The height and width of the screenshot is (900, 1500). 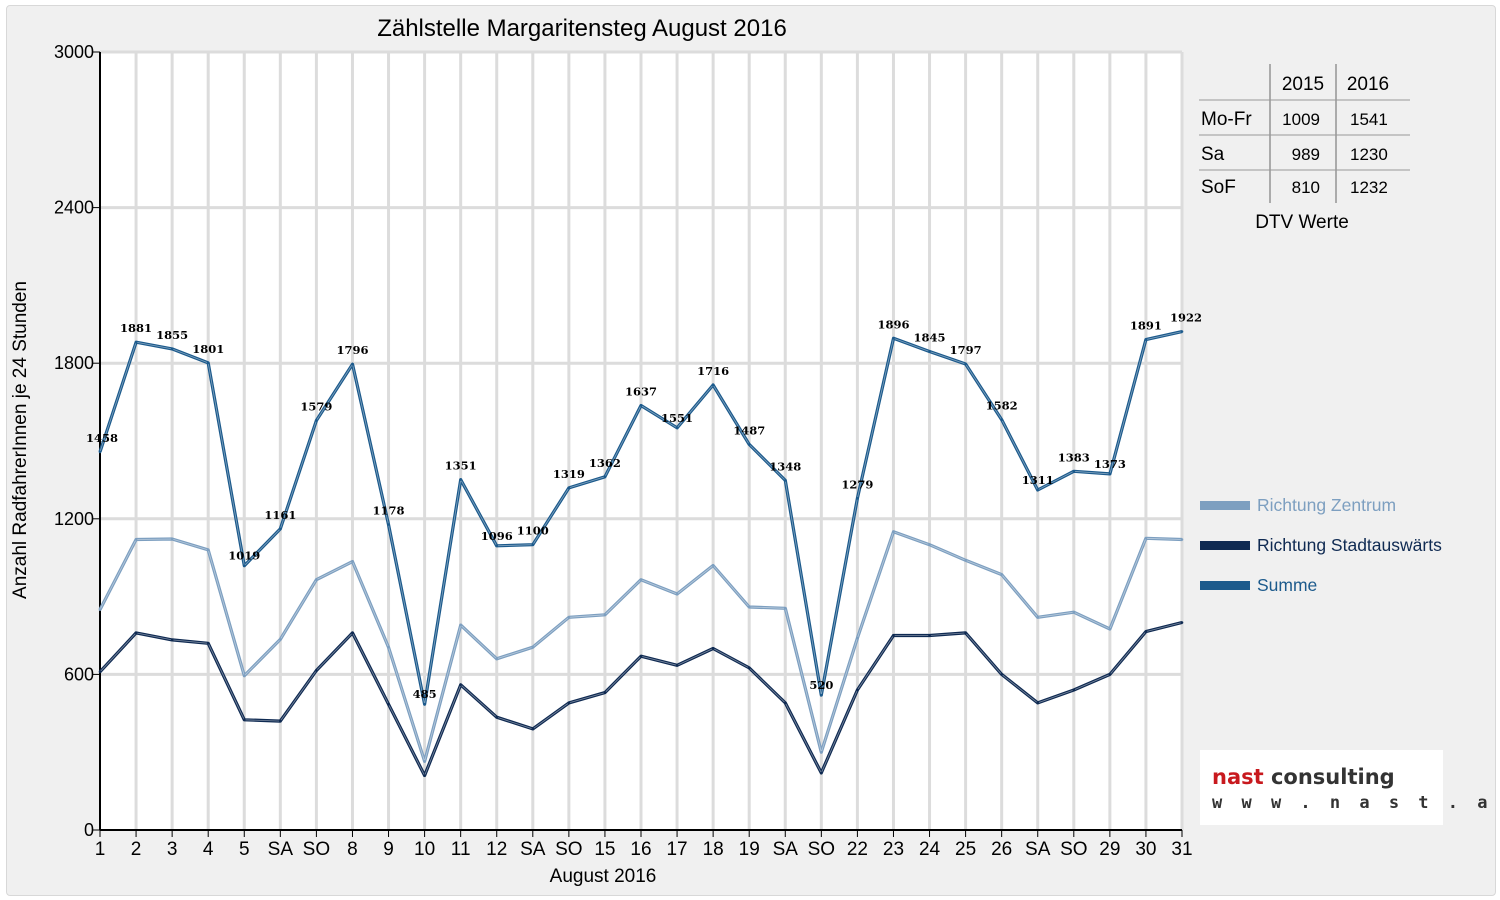 I want to click on x-tick-label: 10, so click(x=424, y=849).